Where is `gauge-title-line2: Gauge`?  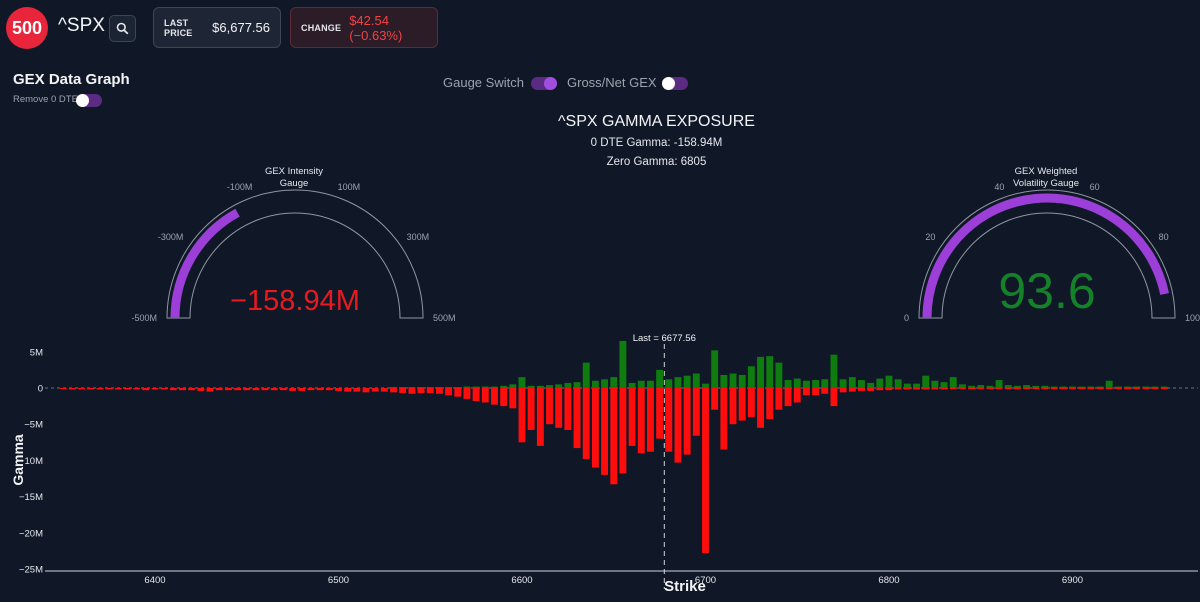 gauge-title-line2: Gauge is located at coordinates (294, 183).